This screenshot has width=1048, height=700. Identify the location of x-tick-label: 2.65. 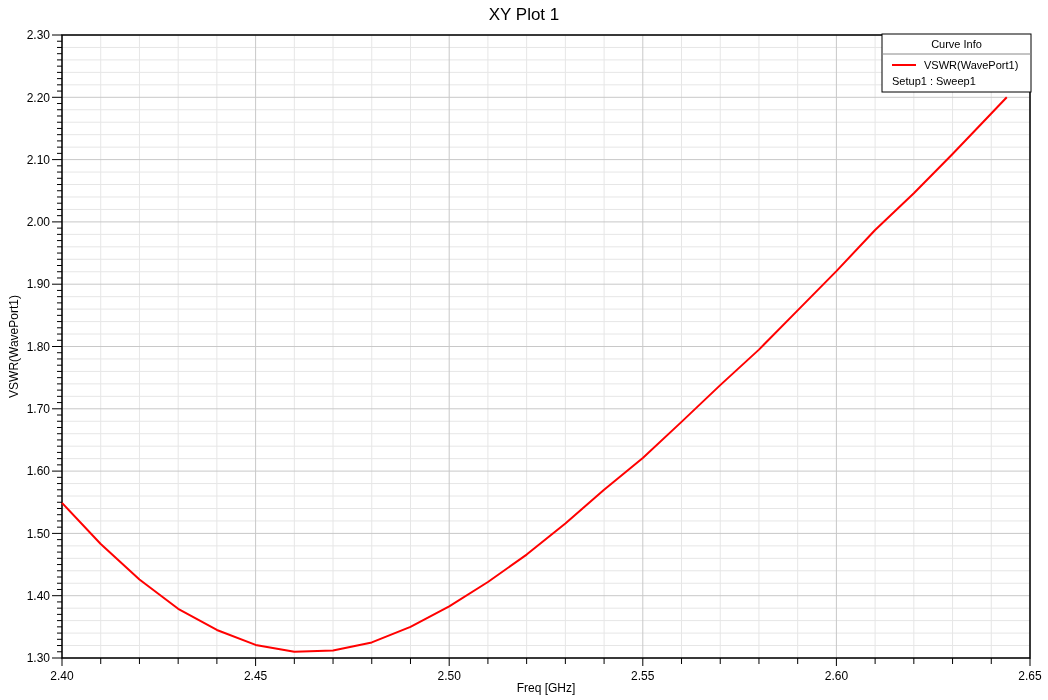
(1030, 676).